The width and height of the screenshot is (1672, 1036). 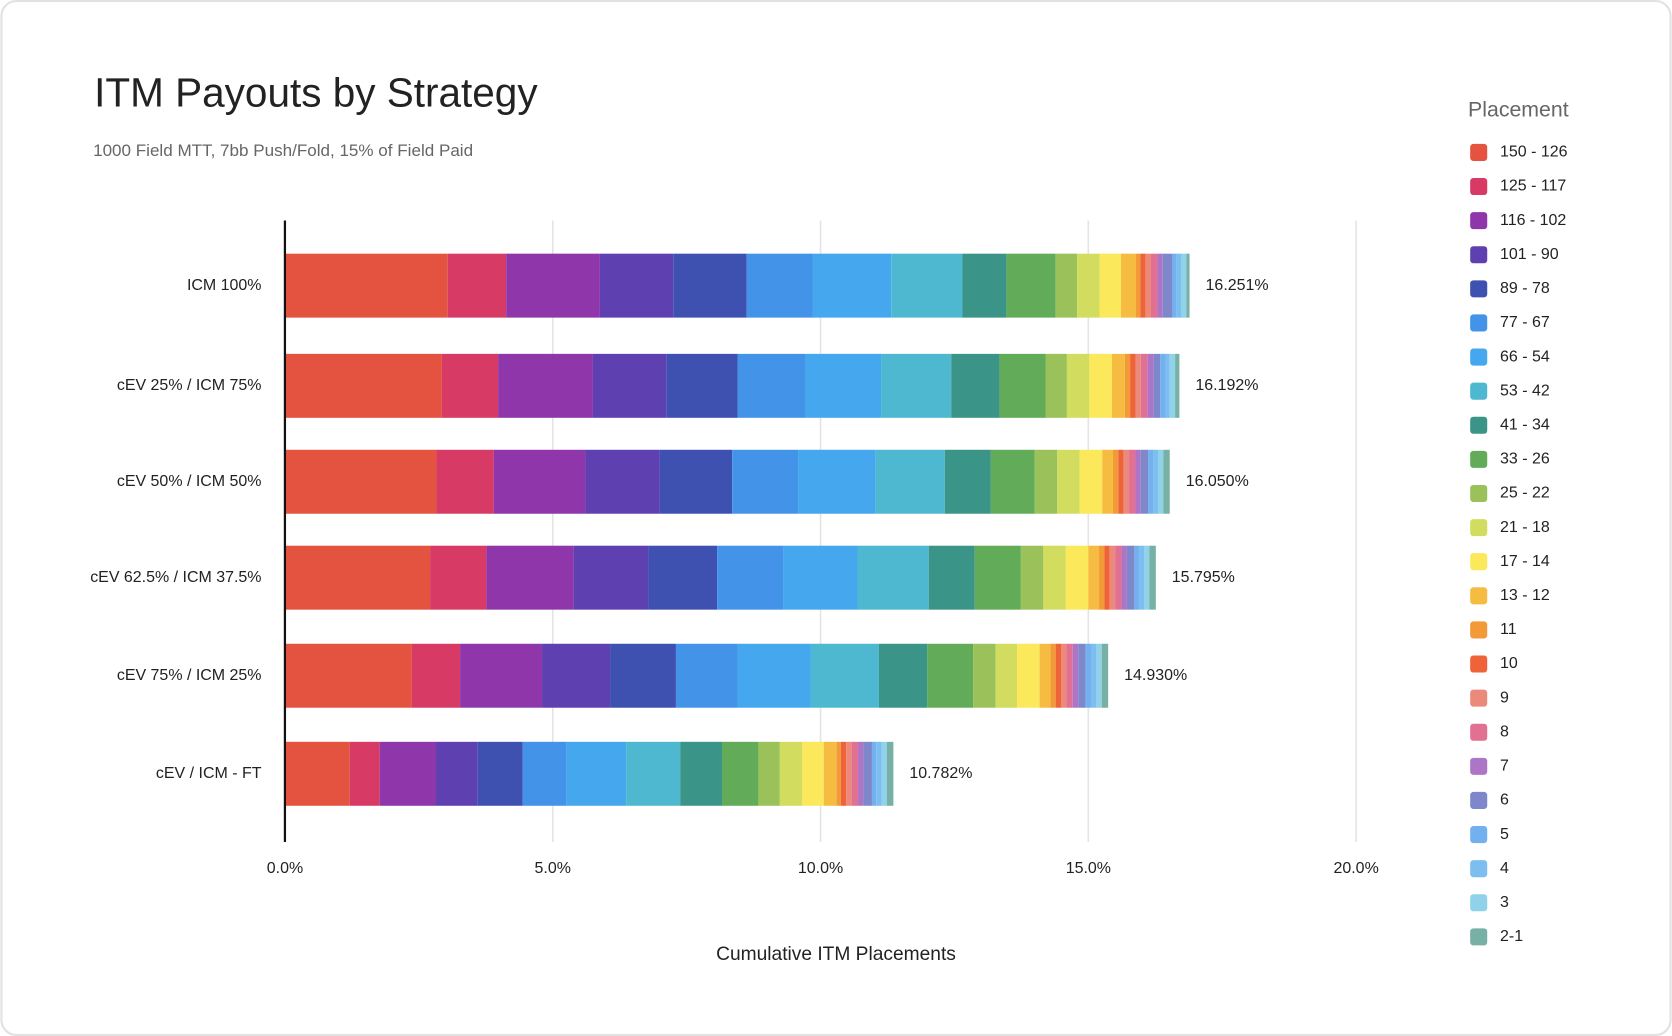 I want to click on total-label: 16.192%, so click(x=1226, y=385).